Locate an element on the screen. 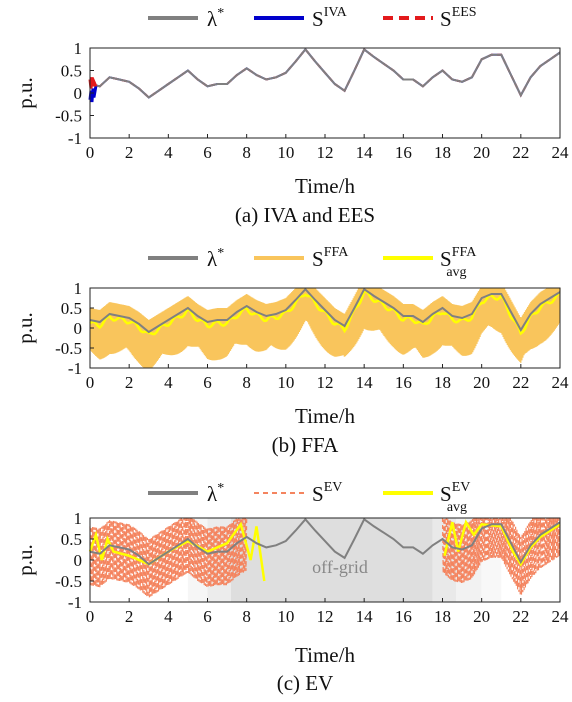 The image size is (572, 702). xlabel-b: Time/h is located at coordinates (325, 416).